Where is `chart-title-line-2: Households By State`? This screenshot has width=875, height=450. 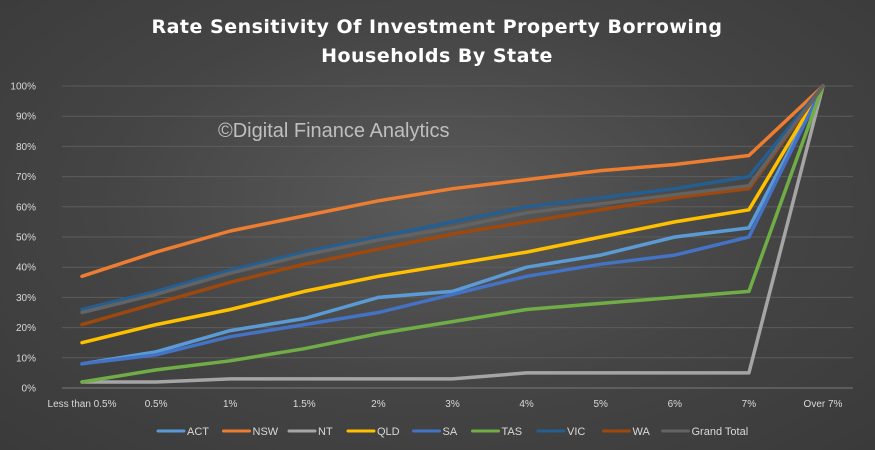
chart-title-line-2: Households By State is located at coordinates (437, 56).